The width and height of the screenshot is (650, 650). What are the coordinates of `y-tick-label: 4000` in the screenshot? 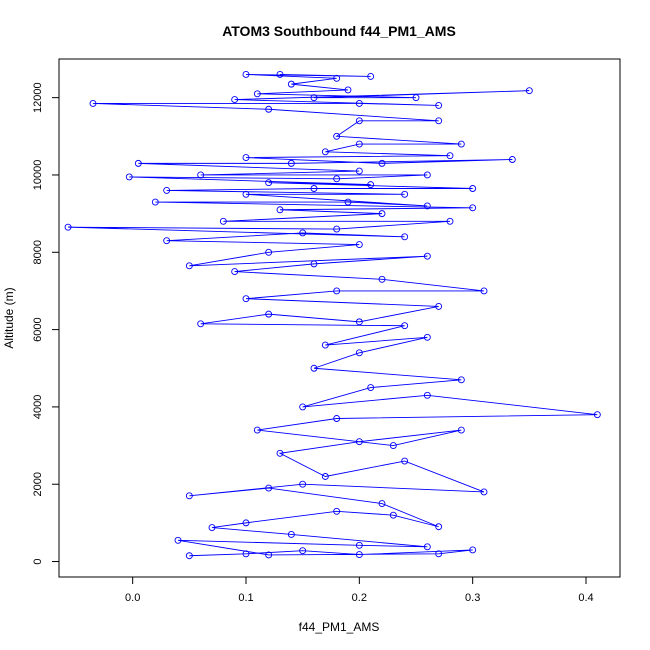 It's located at (38, 407).